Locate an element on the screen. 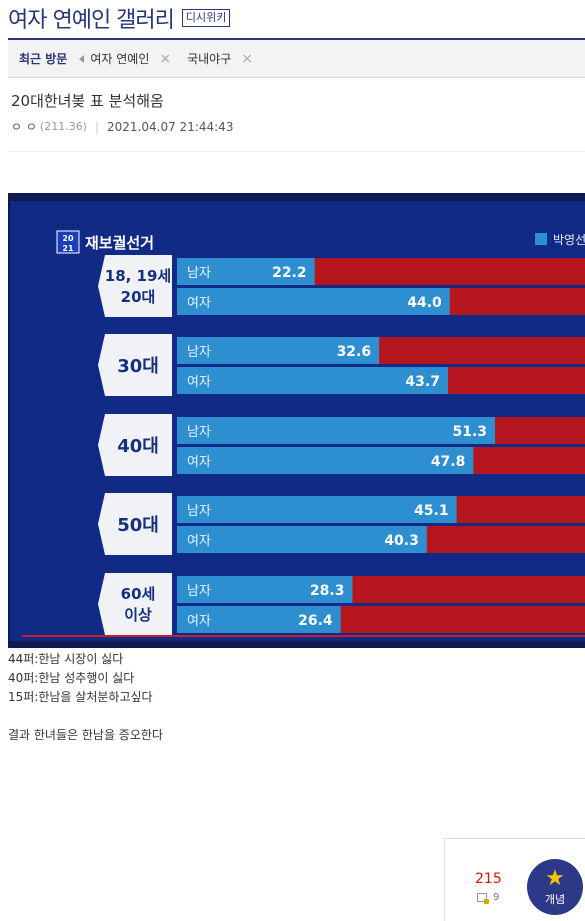  post-title: 20대한녀봊 표 분석해옴 is located at coordinates (87, 101).